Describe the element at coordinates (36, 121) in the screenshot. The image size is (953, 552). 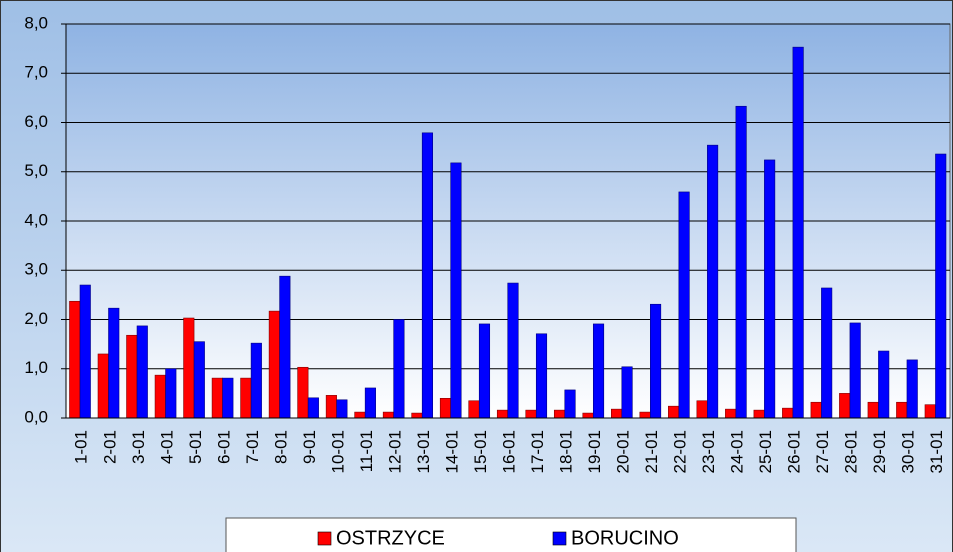
I see `y-tick-label: 6,0` at that location.